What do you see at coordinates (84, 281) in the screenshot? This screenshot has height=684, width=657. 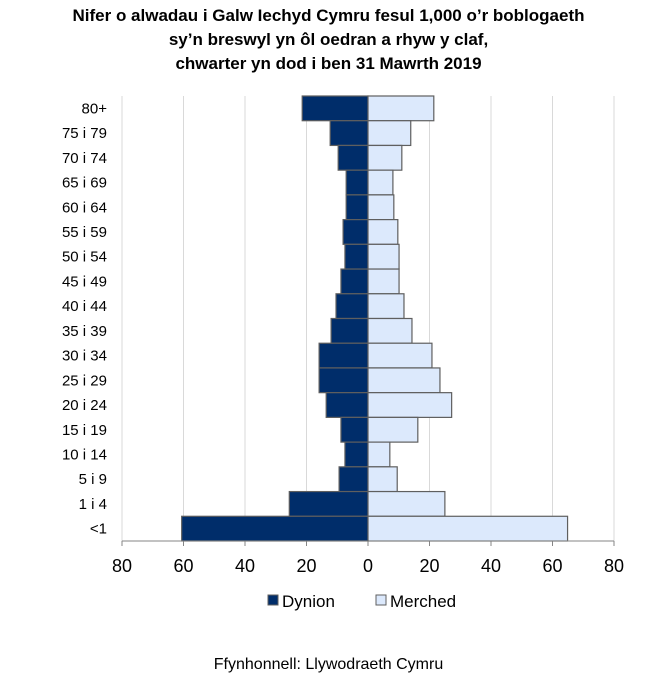 I see `y-tick-label: 45 i 49` at bounding box center [84, 281].